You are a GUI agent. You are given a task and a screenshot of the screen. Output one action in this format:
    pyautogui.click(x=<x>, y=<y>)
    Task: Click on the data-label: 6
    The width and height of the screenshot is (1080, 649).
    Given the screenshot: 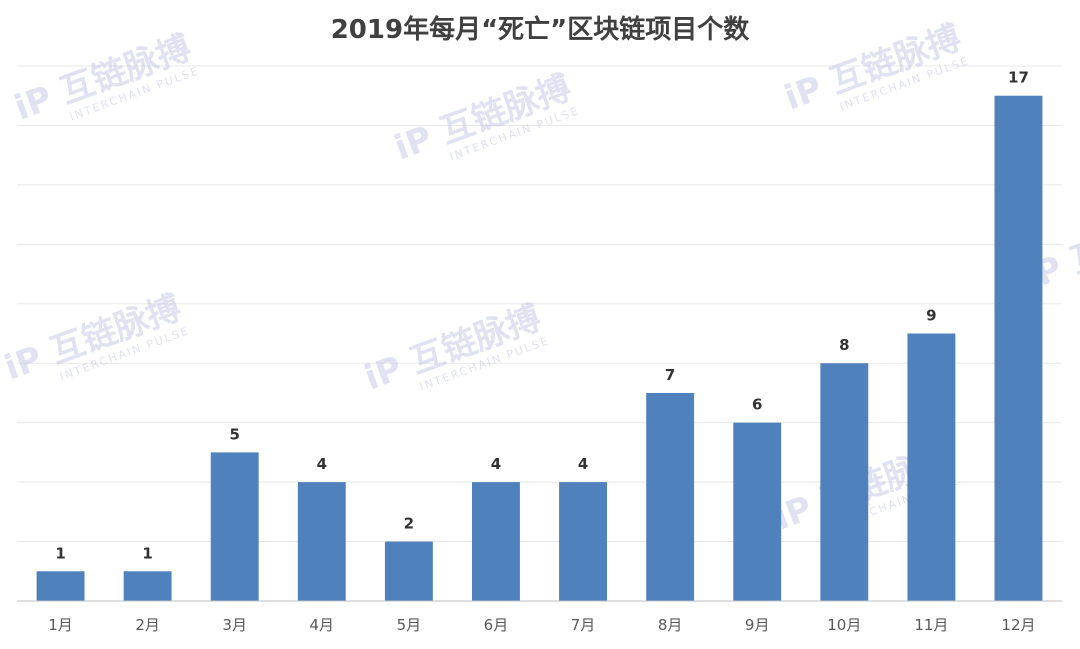 What is the action you would take?
    pyautogui.click(x=757, y=405)
    